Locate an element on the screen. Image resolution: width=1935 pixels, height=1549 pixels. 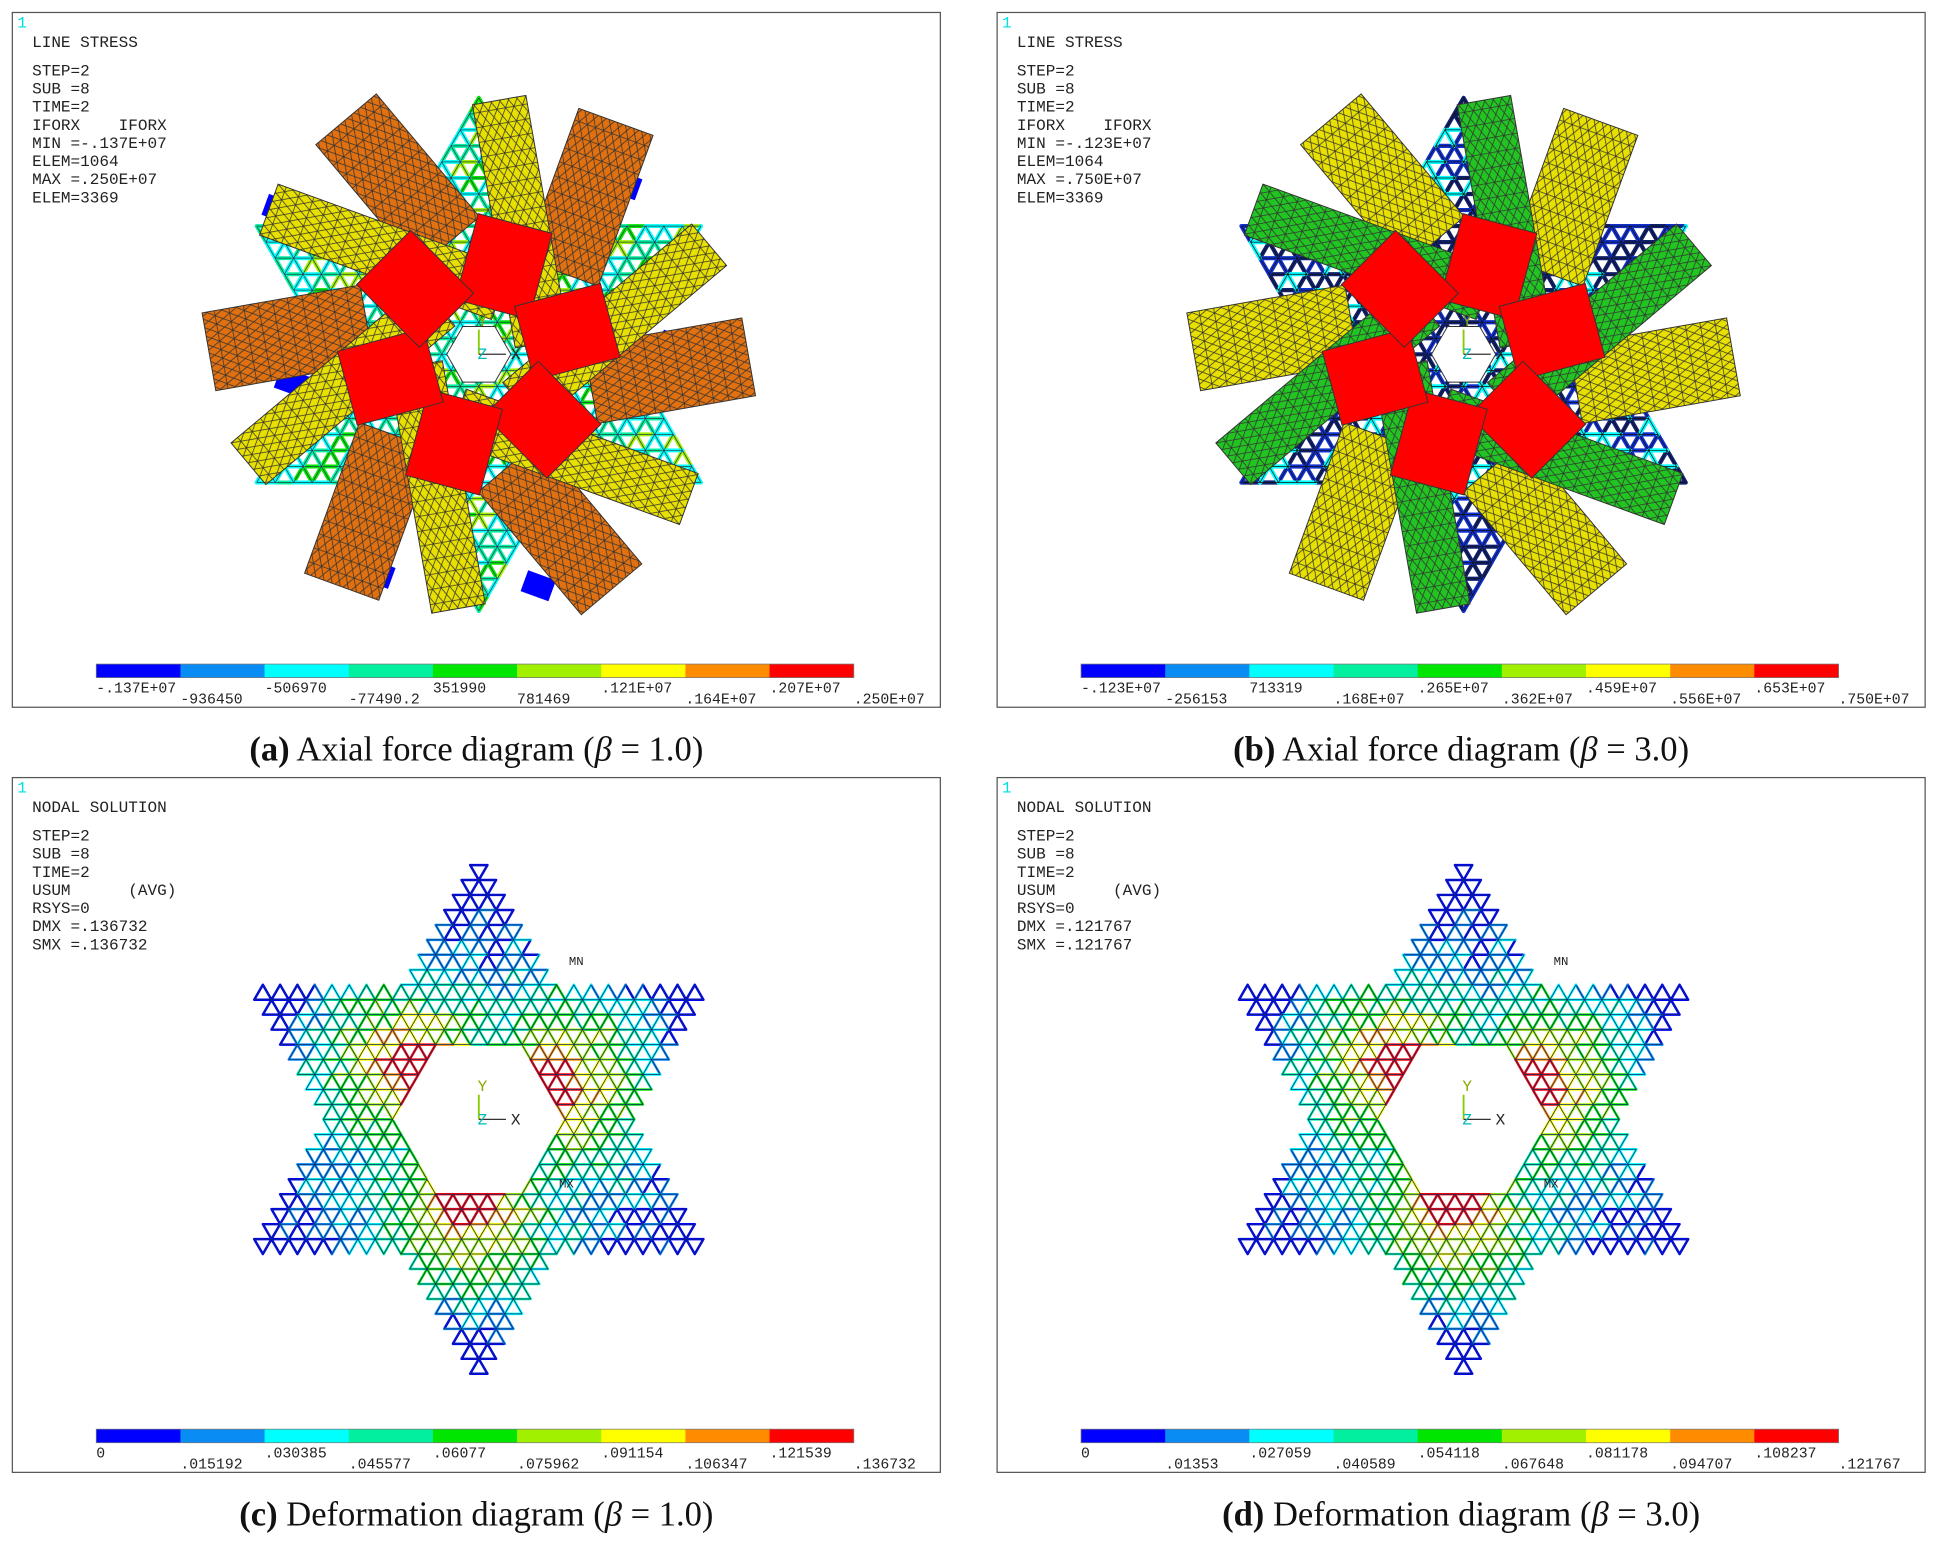
info-line: SMX =.136732 is located at coordinates (89, 945).